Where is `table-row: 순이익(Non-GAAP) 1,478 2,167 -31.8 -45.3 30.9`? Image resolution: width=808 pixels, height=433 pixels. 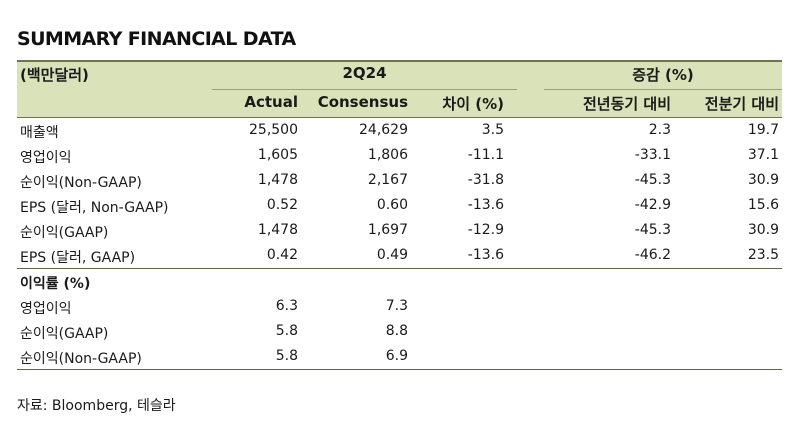 table-row: 순이익(Non-GAAP) 1,478 2,167 -31.8 -45.3 30.9 is located at coordinates (399, 180).